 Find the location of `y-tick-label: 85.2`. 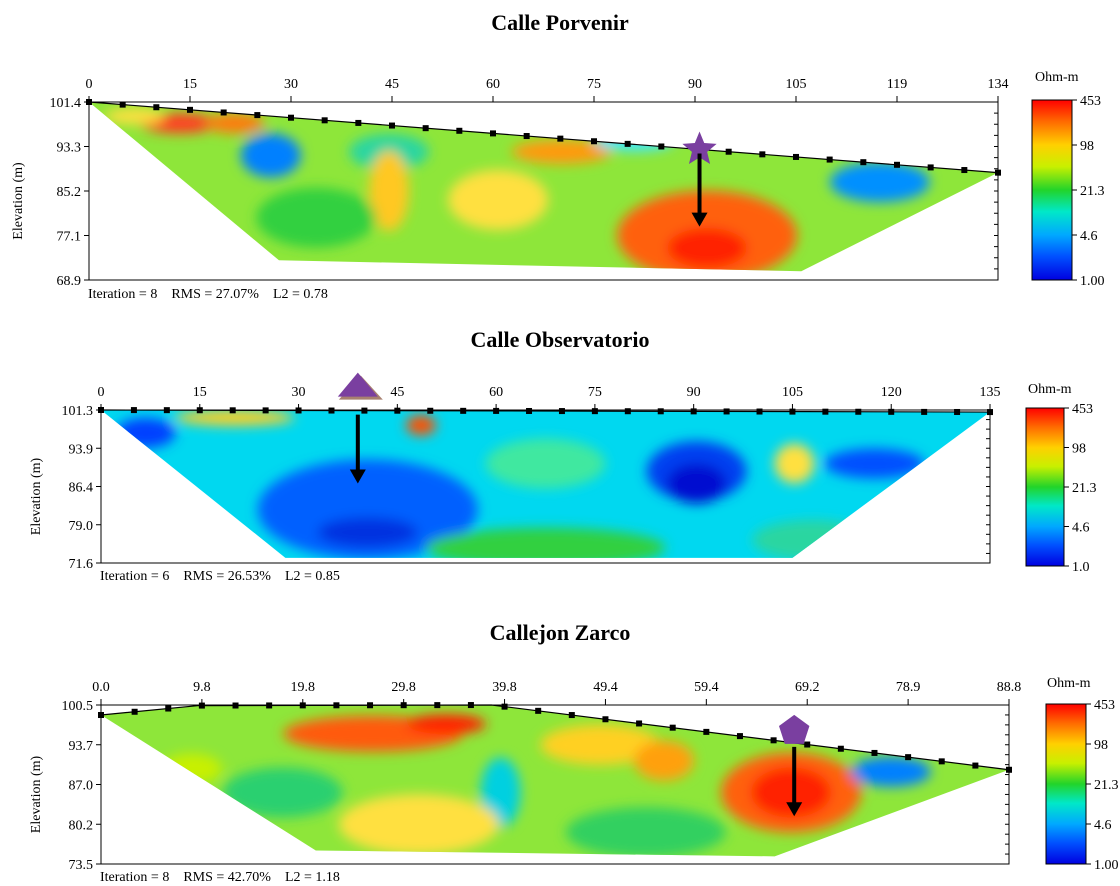

y-tick-label: 85.2 is located at coordinates (69, 192).